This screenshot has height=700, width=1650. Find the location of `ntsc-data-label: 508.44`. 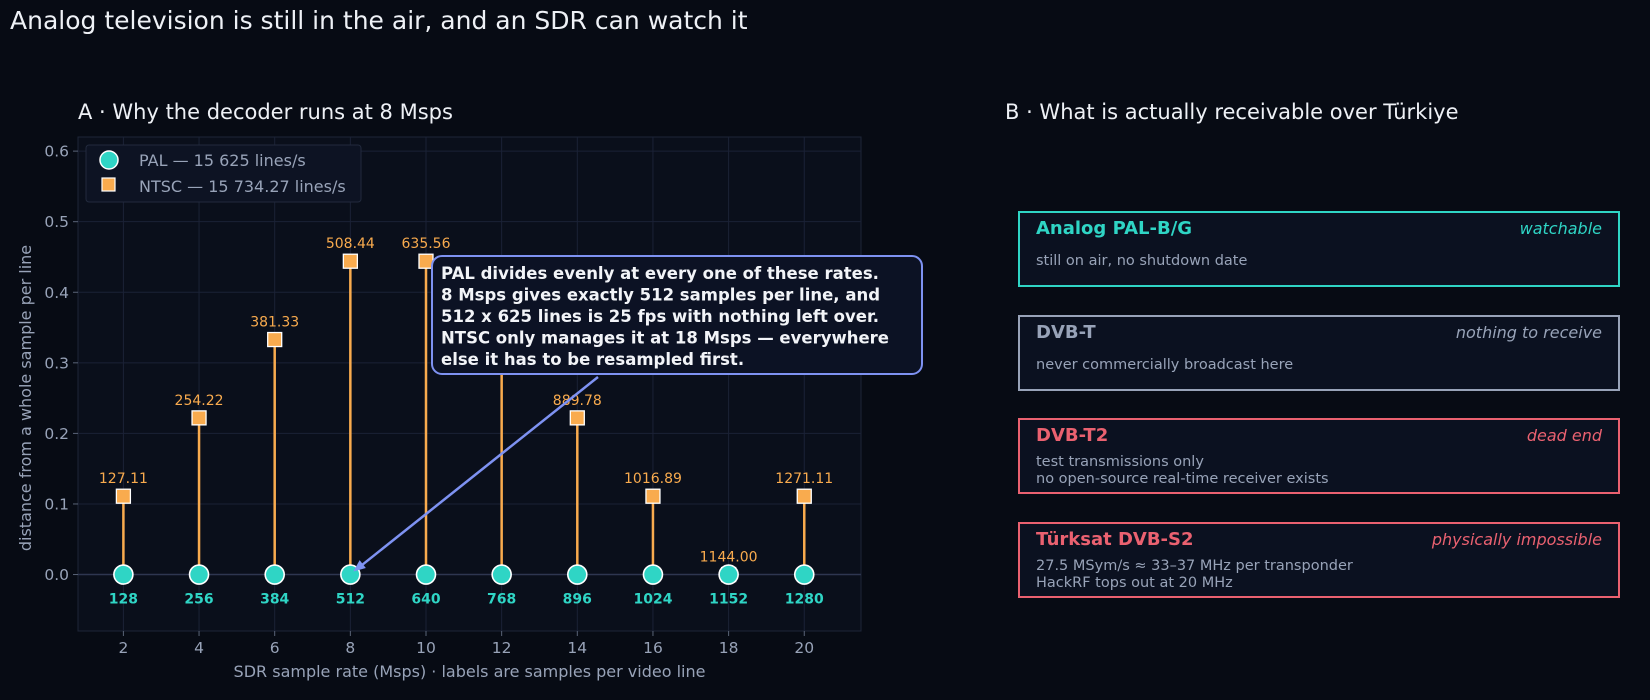

ntsc-data-label: 508.44 is located at coordinates (350, 244).